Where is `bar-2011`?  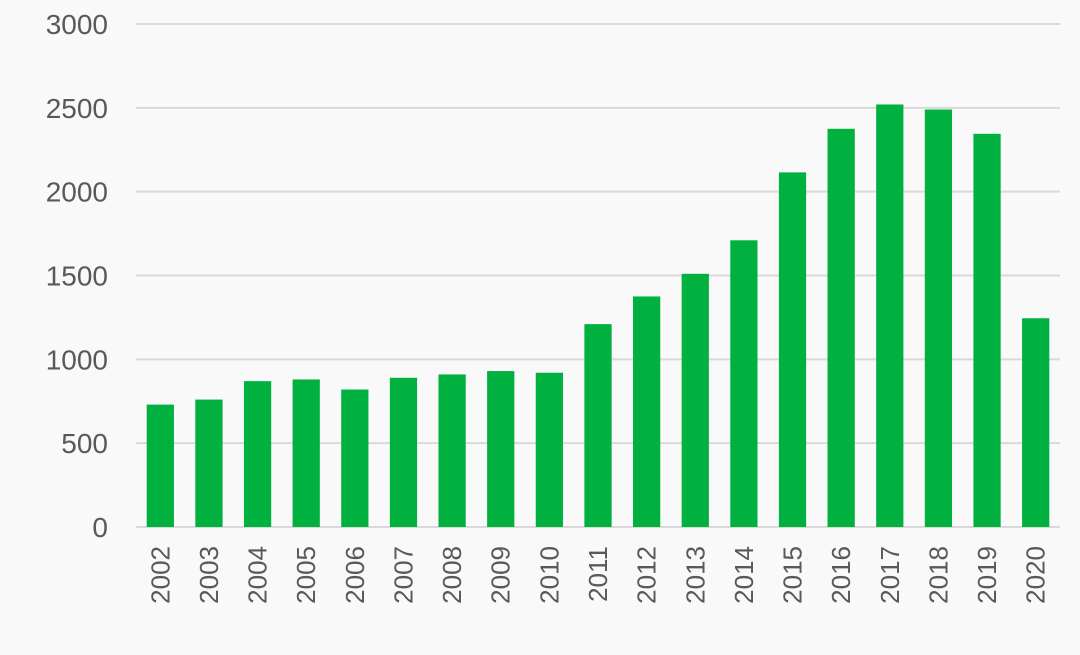
bar-2011 is located at coordinates (598, 425).